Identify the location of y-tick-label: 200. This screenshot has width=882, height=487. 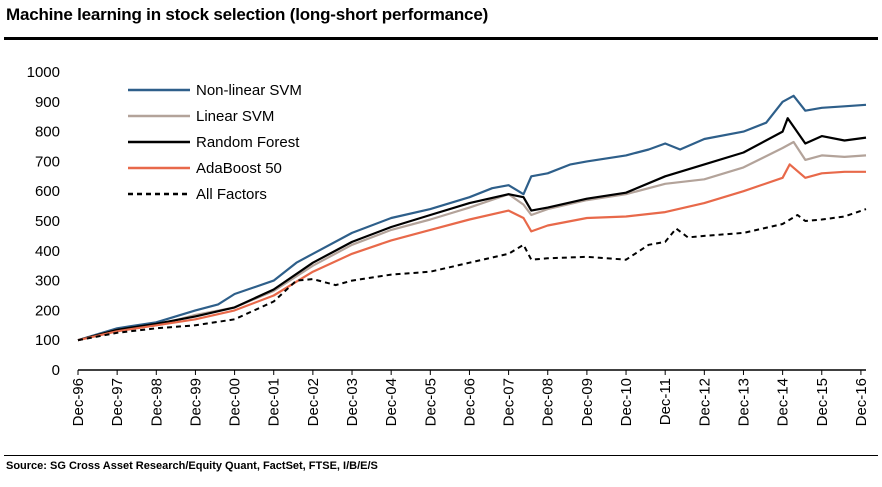
(47, 310).